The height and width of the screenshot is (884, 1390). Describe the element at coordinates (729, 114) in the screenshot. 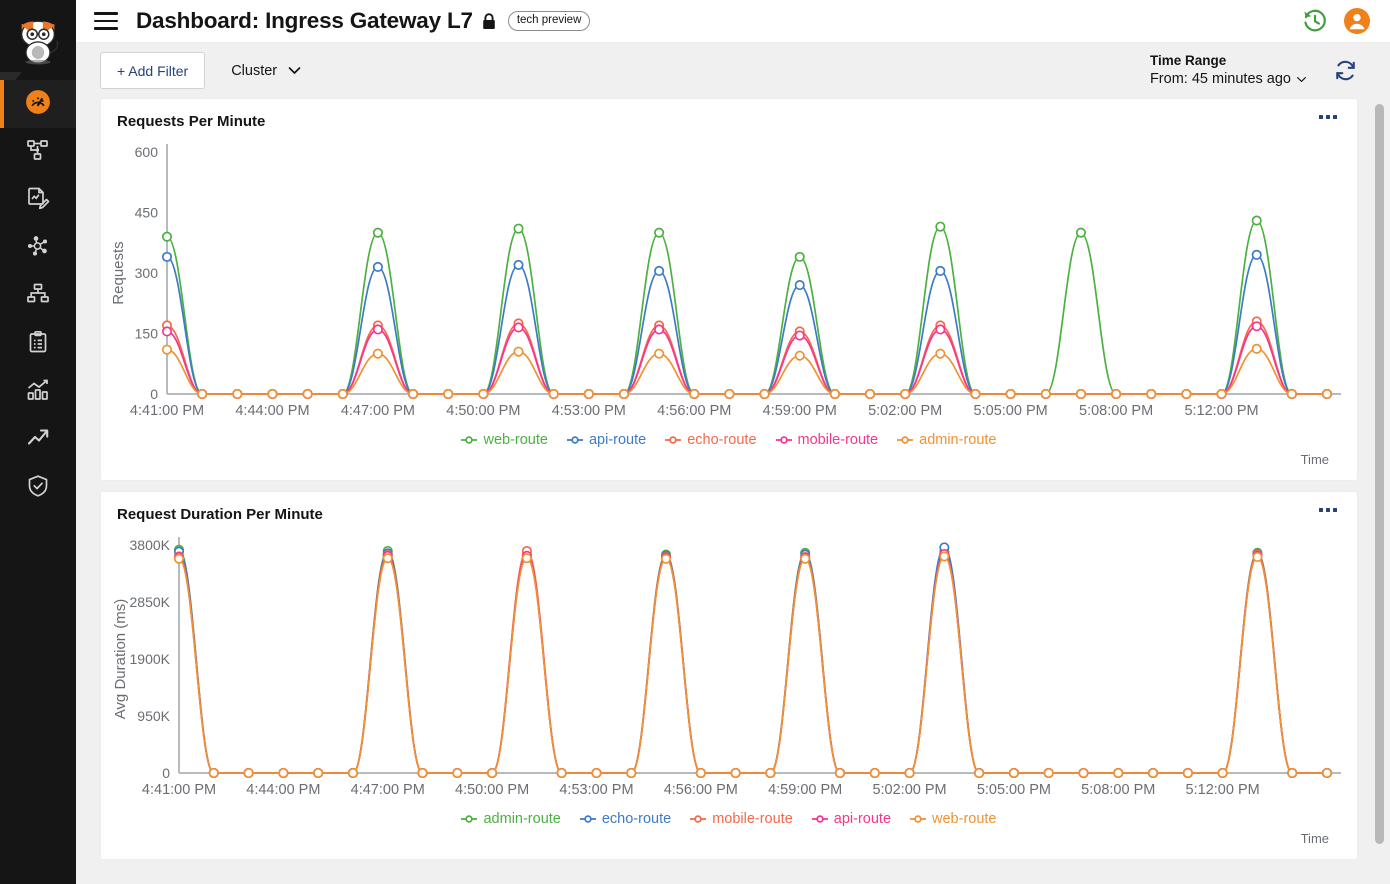

I see `card-header: Requests Per Minute` at that location.